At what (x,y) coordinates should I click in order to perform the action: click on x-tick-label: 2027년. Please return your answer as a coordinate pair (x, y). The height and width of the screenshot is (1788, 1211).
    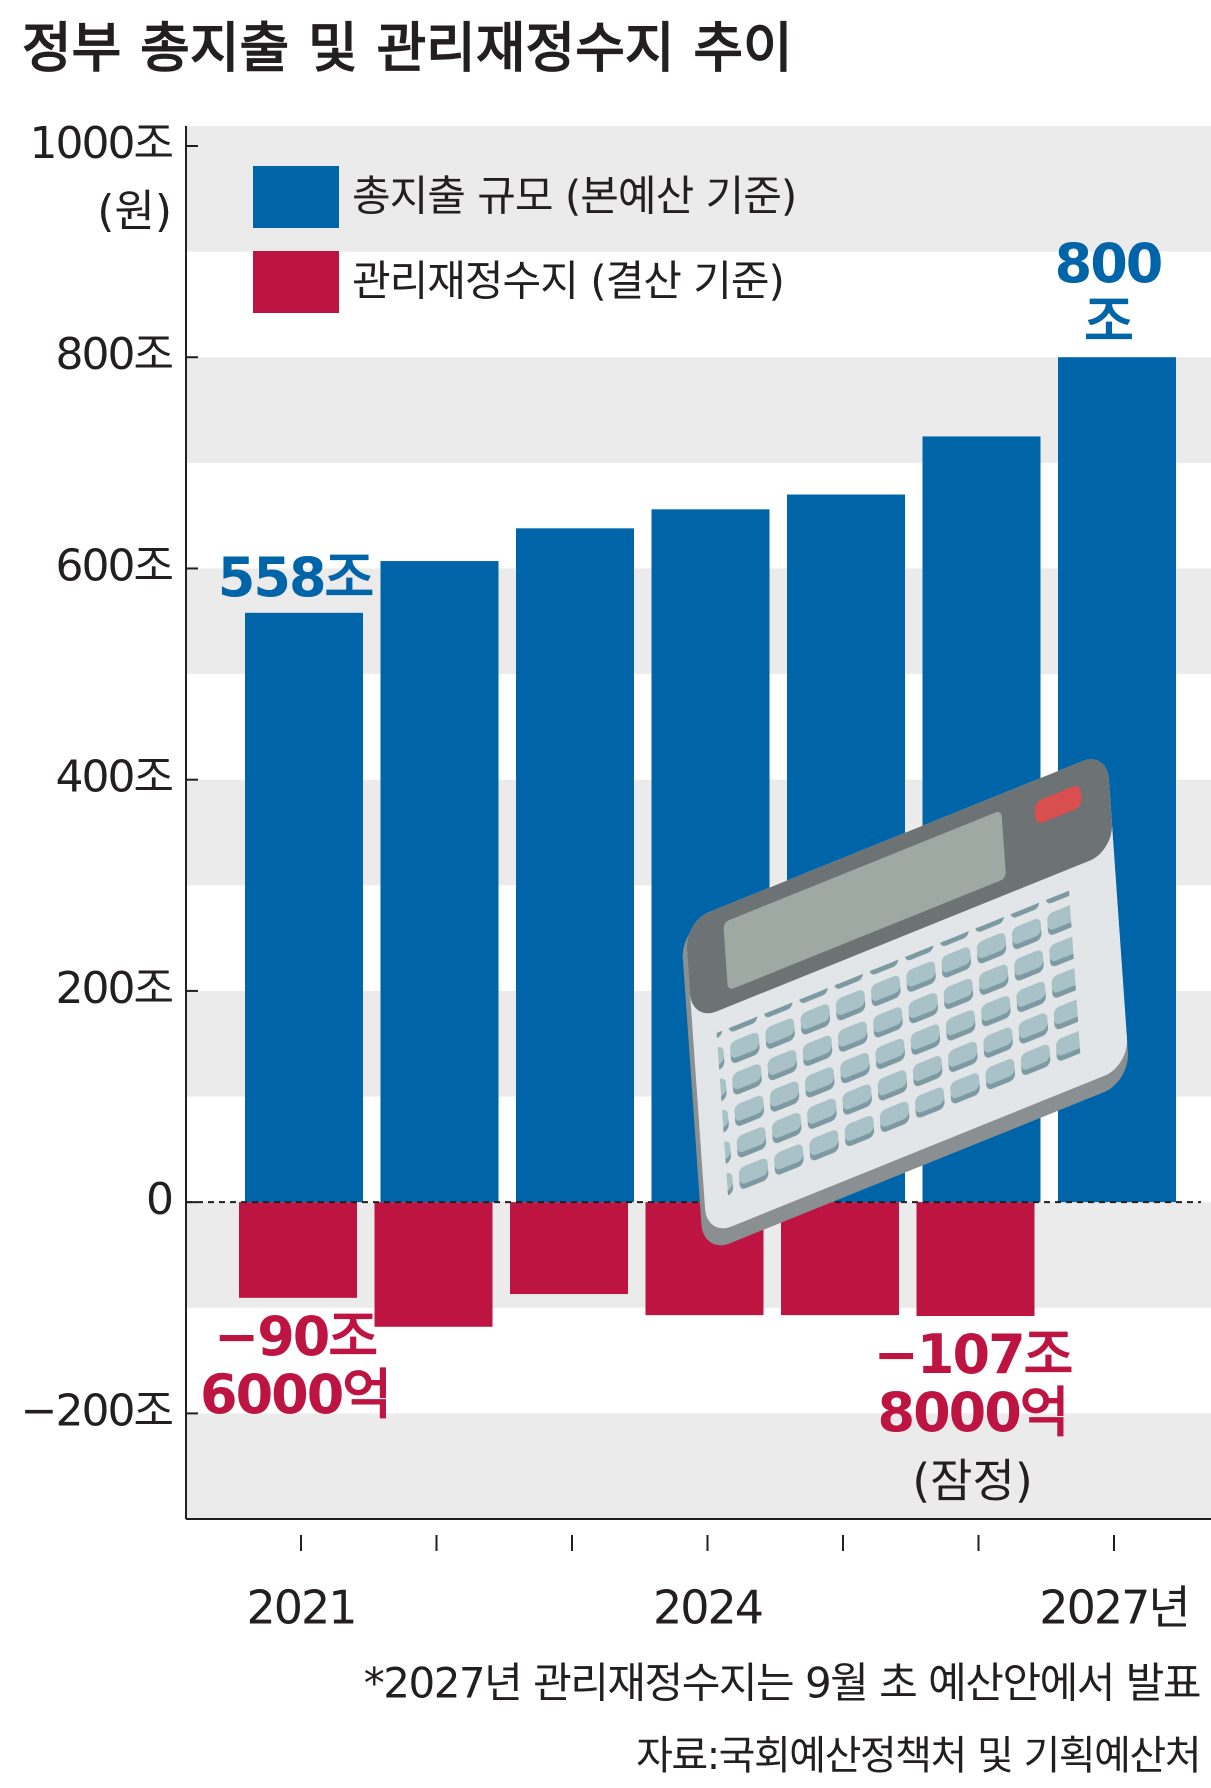
    Looking at the image, I should click on (1113, 1608).